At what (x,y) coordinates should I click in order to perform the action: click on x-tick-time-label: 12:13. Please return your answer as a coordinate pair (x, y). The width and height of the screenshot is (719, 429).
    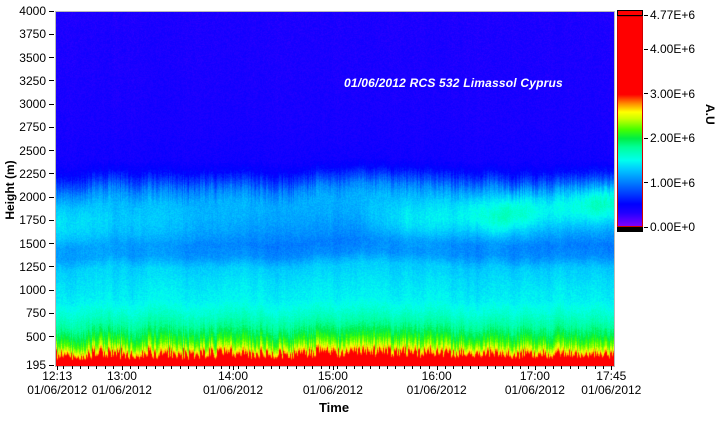
    Looking at the image, I should click on (57, 376).